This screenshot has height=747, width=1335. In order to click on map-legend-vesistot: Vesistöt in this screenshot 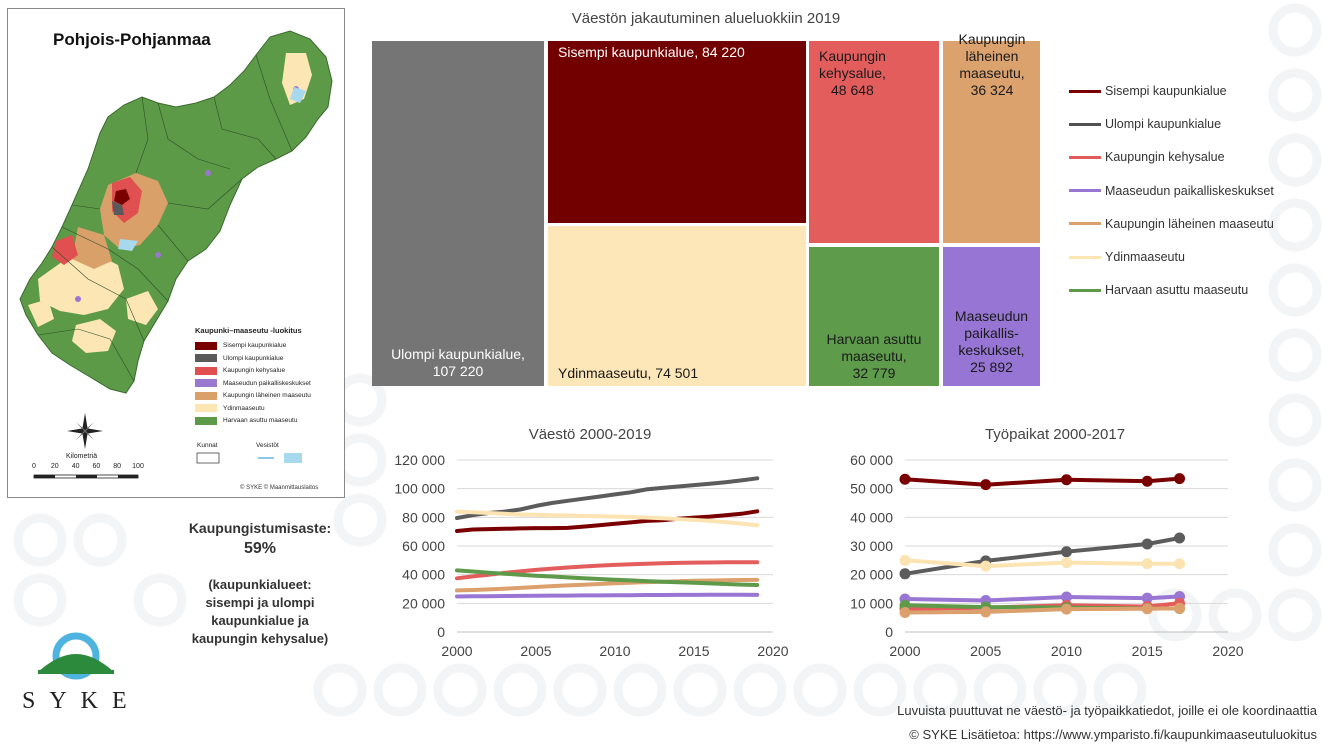, I will do `click(267, 445)`.